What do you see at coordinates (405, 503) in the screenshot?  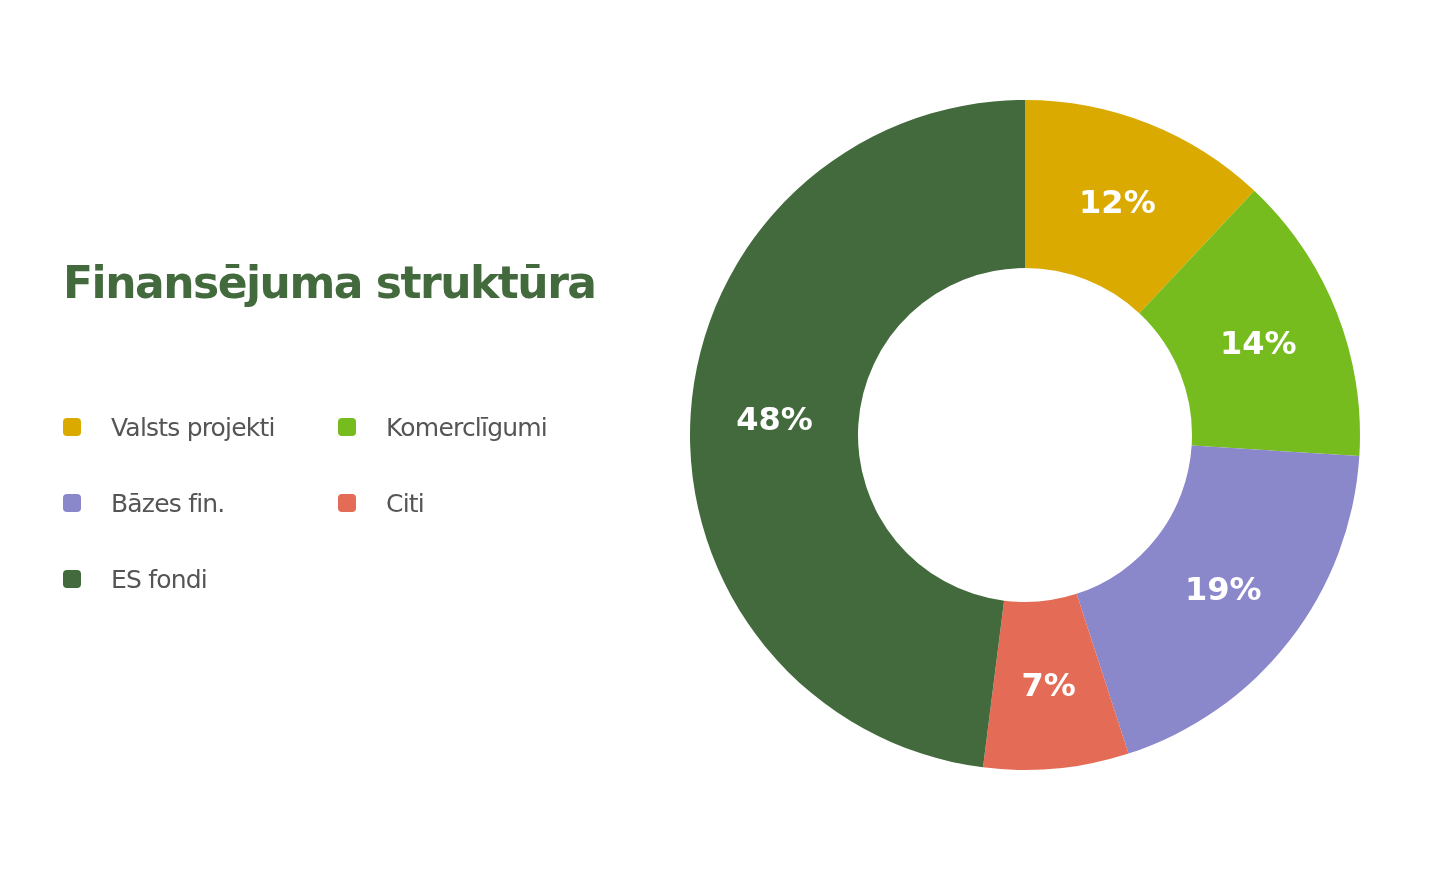 I see `legend-label: Citi` at bounding box center [405, 503].